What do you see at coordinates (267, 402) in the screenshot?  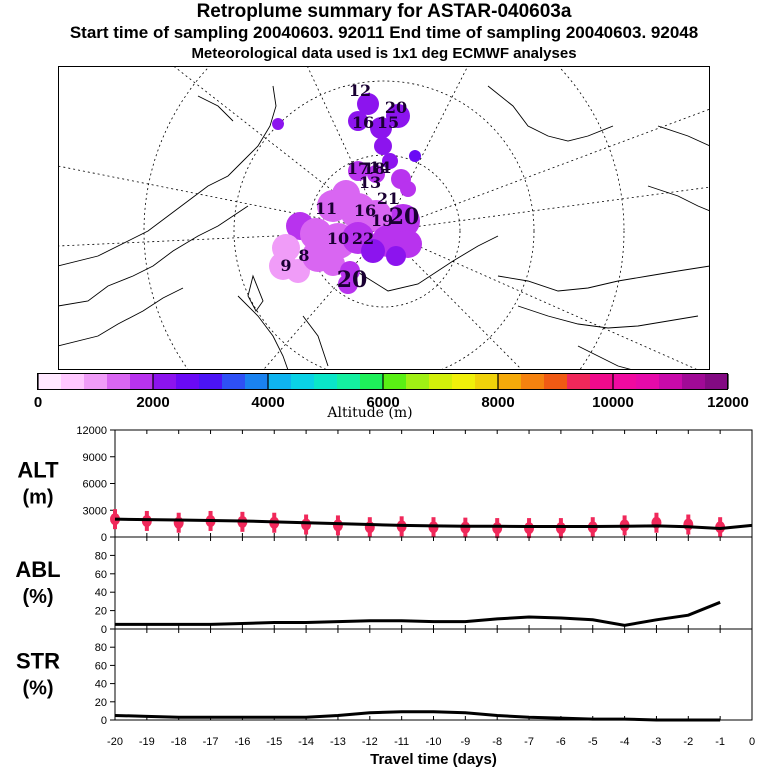 I see `colorbar-tick-label: 4000` at bounding box center [267, 402].